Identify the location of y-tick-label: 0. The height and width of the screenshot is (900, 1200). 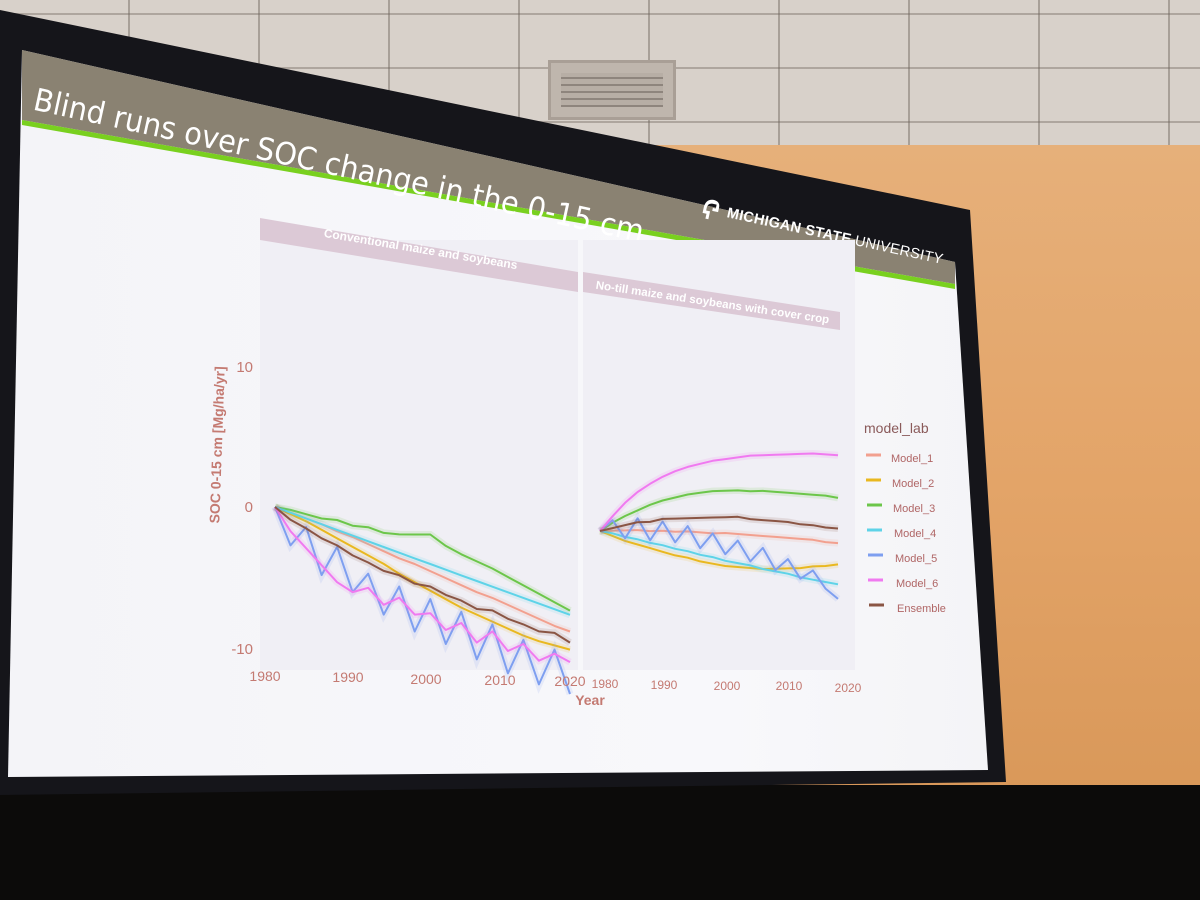
(249, 507).